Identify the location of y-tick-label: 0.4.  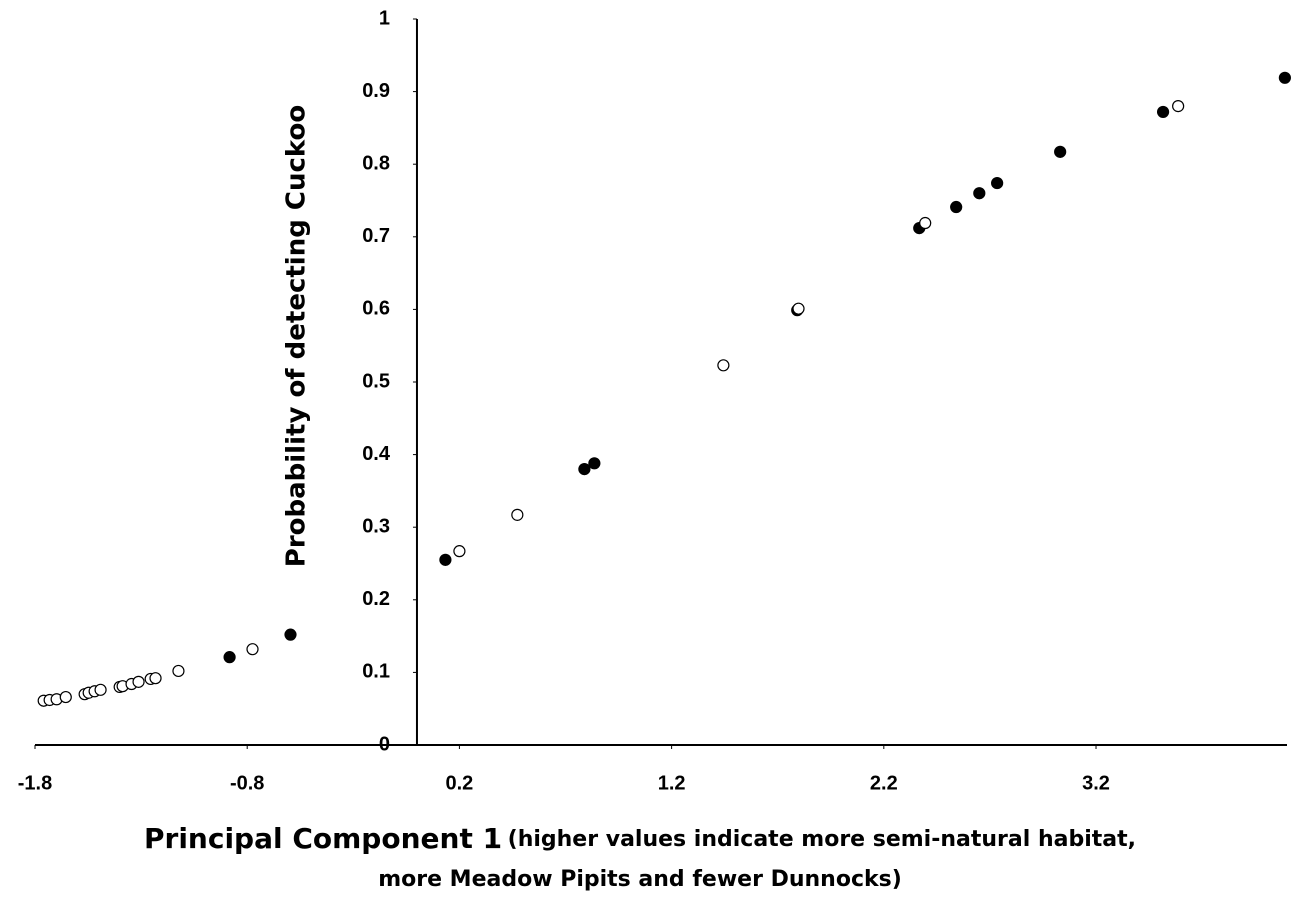
(376, 454).